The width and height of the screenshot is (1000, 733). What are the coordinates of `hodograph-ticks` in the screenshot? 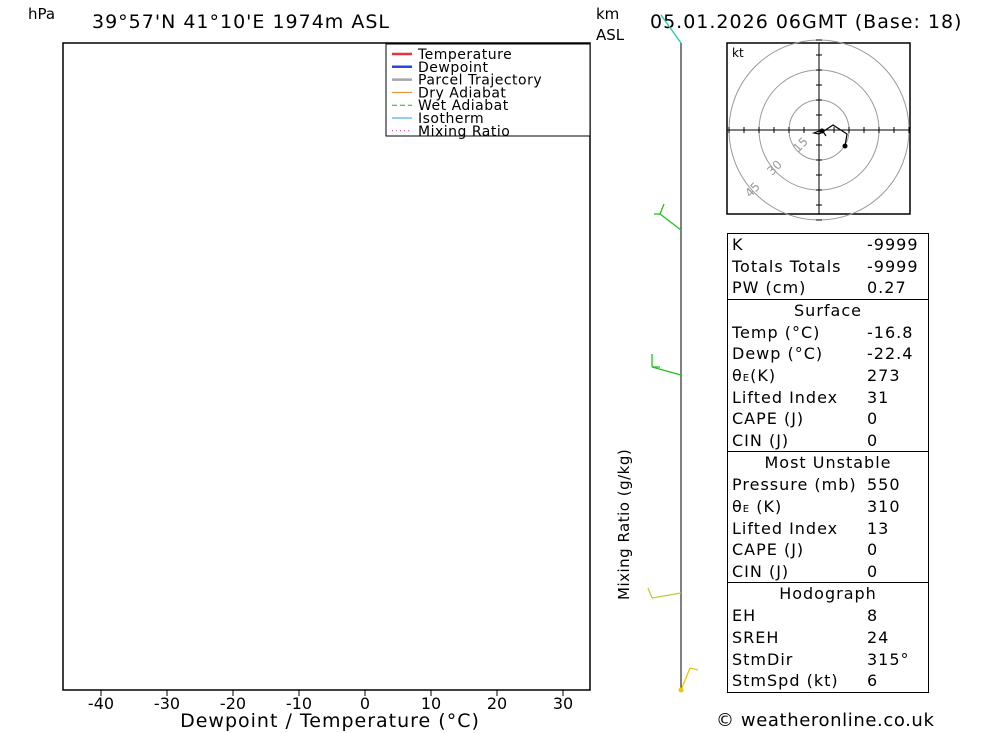 It's located at (819, 130).